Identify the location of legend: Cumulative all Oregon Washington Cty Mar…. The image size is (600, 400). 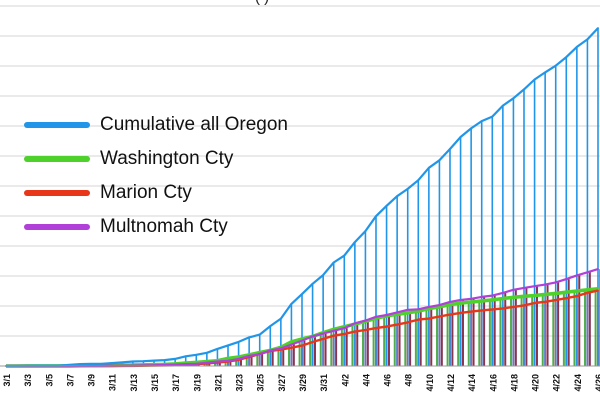
(156, 176).